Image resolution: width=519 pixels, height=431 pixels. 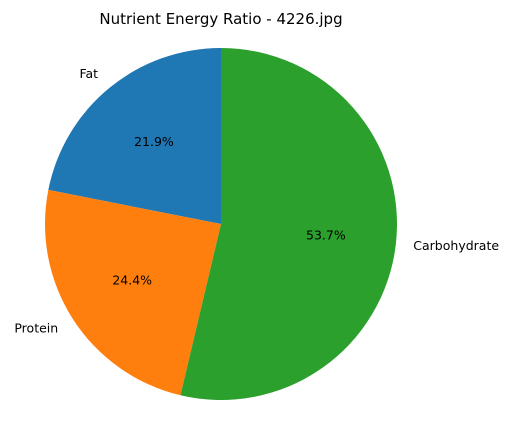 What do you see at coordinates (154, 141) in the screenshot?
I see `slice-percent-fat: 21.9%` at bounding box center [154, 141].